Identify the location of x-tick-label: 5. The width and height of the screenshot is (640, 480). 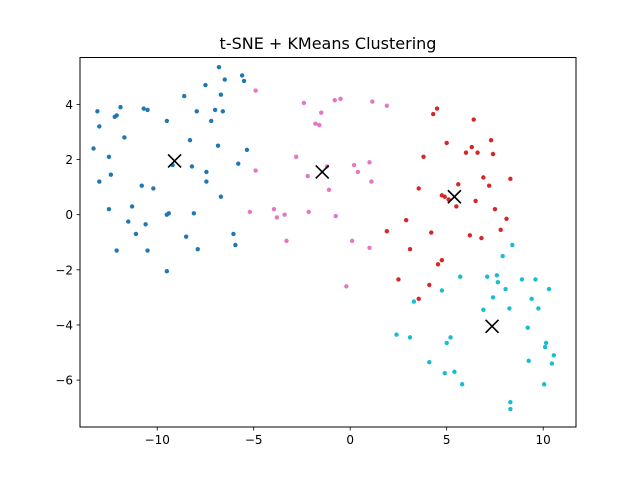
(447, 440).